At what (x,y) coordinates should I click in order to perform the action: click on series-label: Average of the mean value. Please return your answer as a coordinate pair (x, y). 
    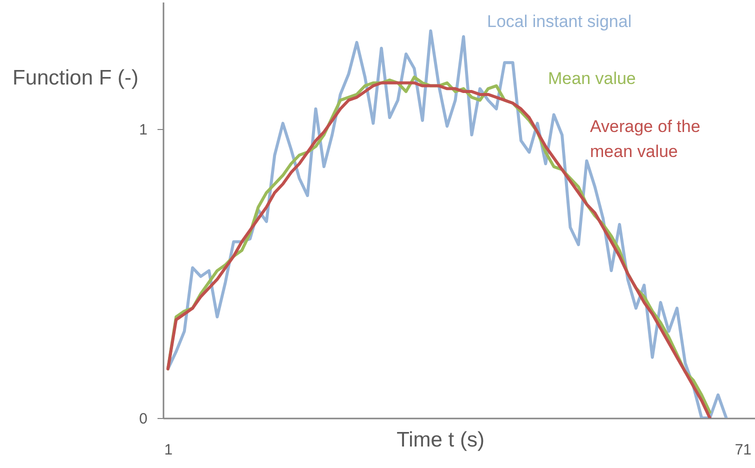
    Looking at the image, I should click on (645, 139).